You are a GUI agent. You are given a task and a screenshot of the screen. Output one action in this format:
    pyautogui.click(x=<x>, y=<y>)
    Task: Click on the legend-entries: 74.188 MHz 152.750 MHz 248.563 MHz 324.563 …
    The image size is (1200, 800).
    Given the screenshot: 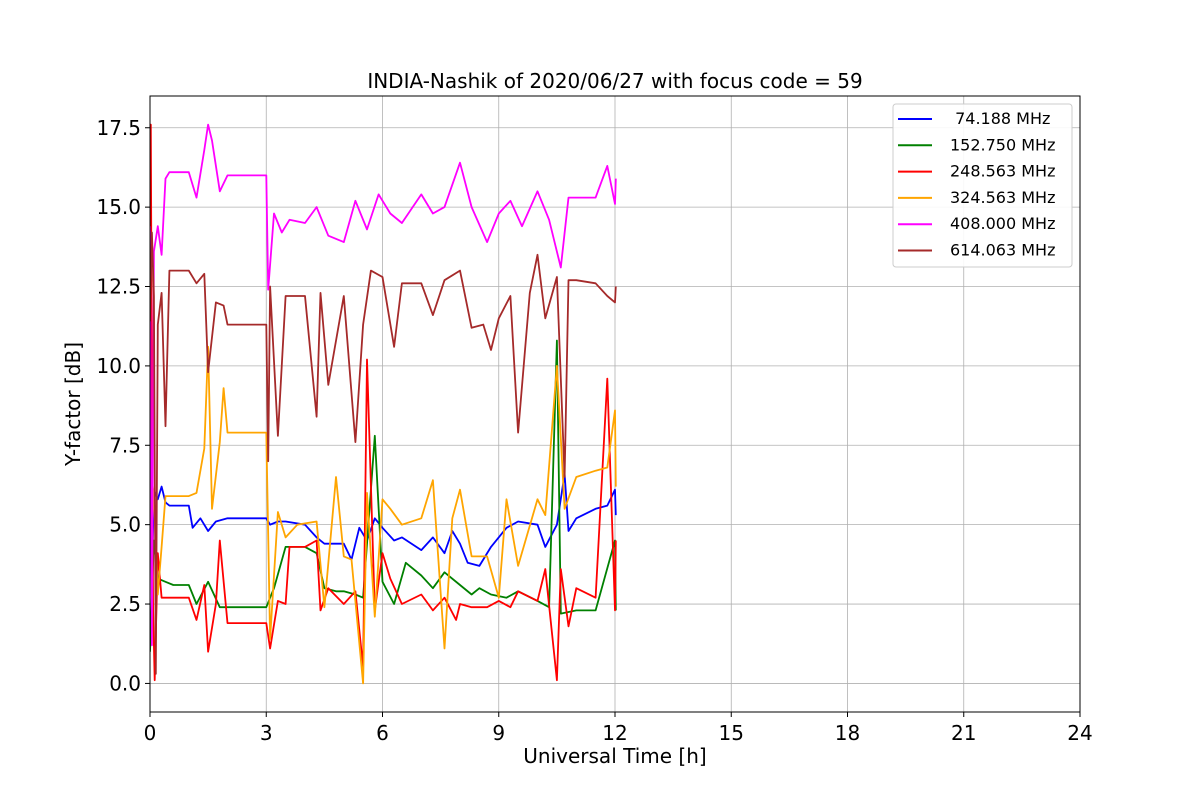 What is the action you would take?
    pyautogui.click(x=976, y=184)
    